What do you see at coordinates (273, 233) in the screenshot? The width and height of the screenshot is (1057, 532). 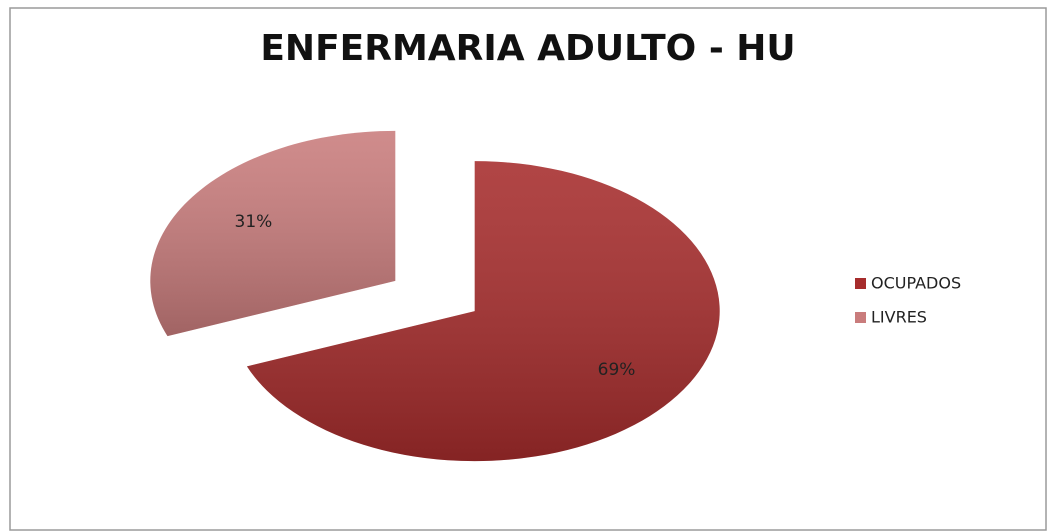 I see `slice-shade` at bounding box center [273, 233].